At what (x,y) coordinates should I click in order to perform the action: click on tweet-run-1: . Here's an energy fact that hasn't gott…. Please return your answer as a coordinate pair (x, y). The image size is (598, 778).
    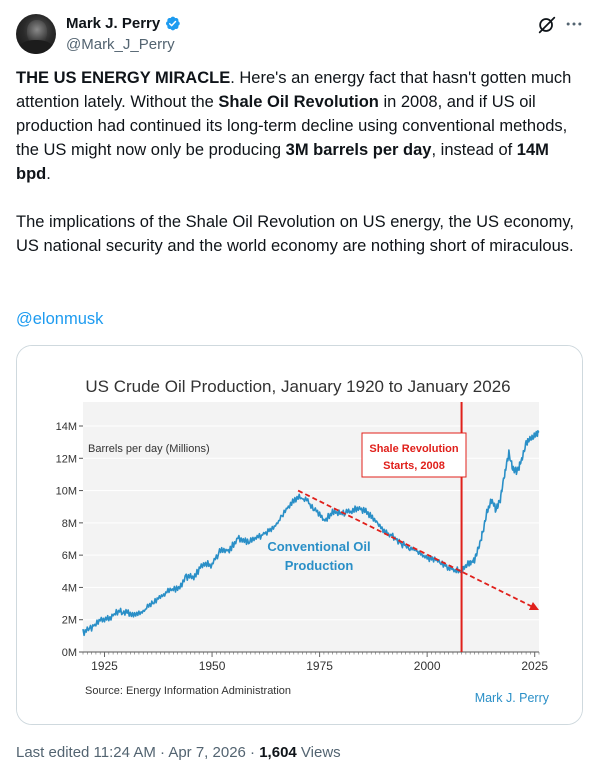
    Looking at the image, I should click on (294, 90).